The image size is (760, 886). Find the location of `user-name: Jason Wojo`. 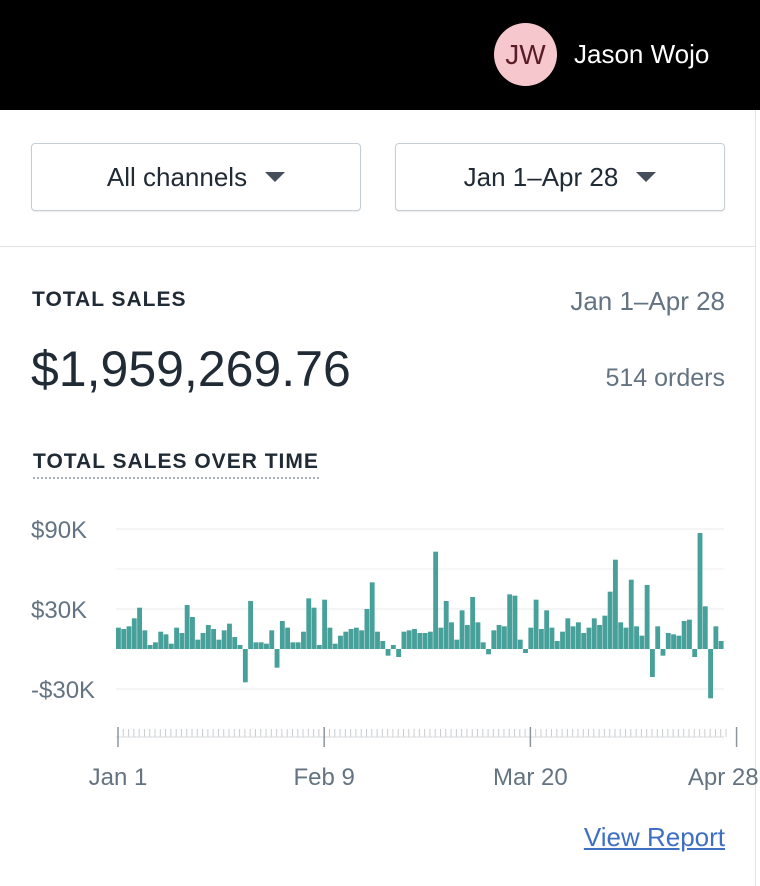

user-name: Jason Wojo is located at coordinates (642, 54).